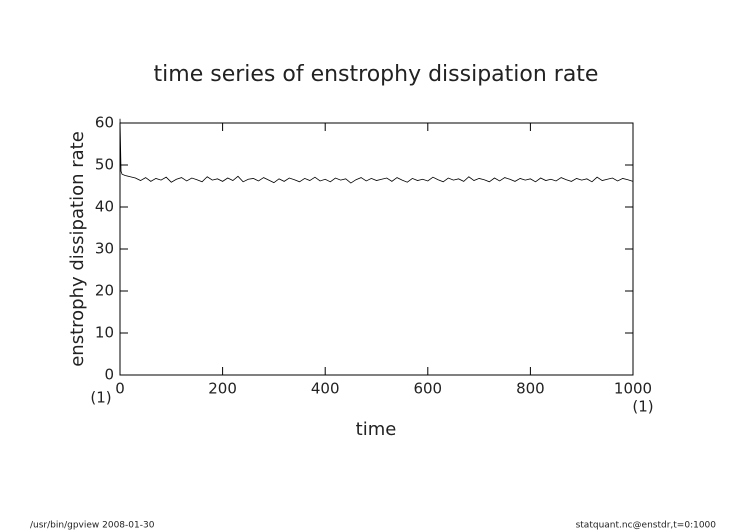  What do you see at coordinates (104, 165) in the screenshot?
I see `y-tick-label: 50` at bounding box center [104, 165].